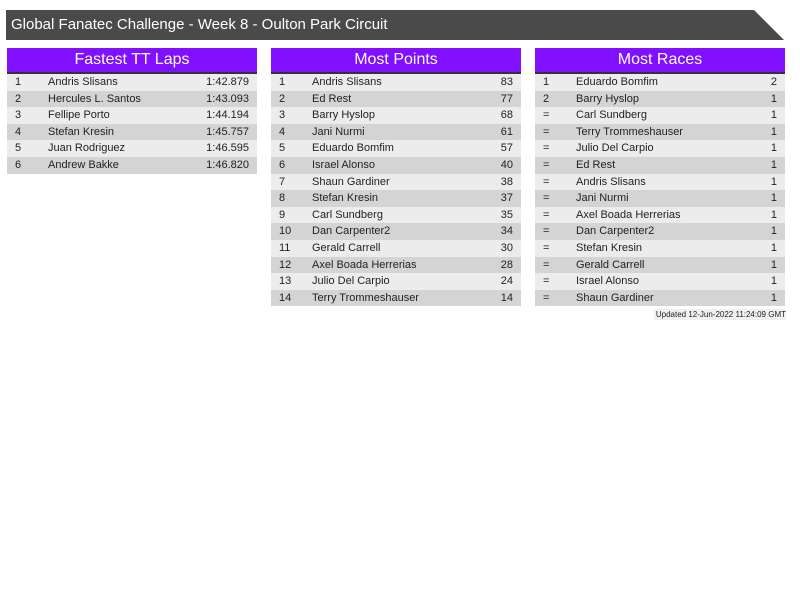 The height and width of the screenshot is (600, 800). I want to click on value: 1:42.879, so click(227, 82).